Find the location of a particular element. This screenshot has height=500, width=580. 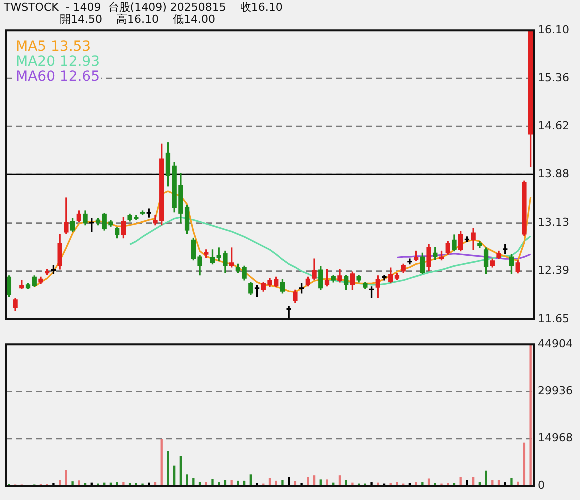

y-tick-label: 12.39 is located at coordinates (554, 271).